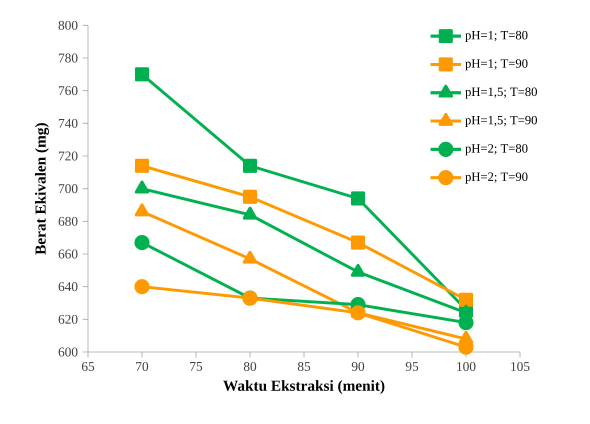  I want to click on y-tick-label: 720, so click(68, 156).